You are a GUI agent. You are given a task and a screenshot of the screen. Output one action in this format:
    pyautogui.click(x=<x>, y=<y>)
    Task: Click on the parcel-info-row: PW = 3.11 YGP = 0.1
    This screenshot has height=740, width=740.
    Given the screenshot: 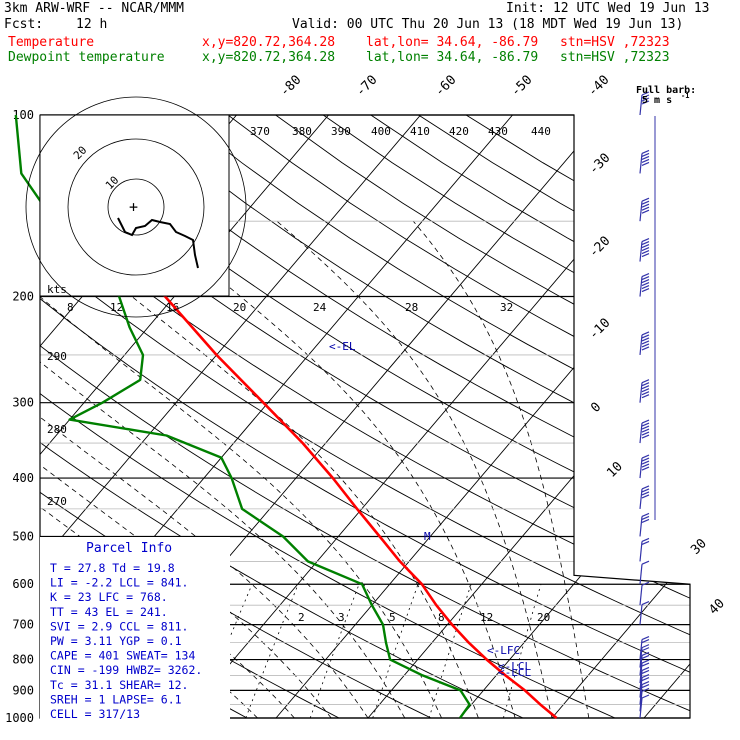 What is the action you would take?
    pyautogui.click(x=116, y=641)
    